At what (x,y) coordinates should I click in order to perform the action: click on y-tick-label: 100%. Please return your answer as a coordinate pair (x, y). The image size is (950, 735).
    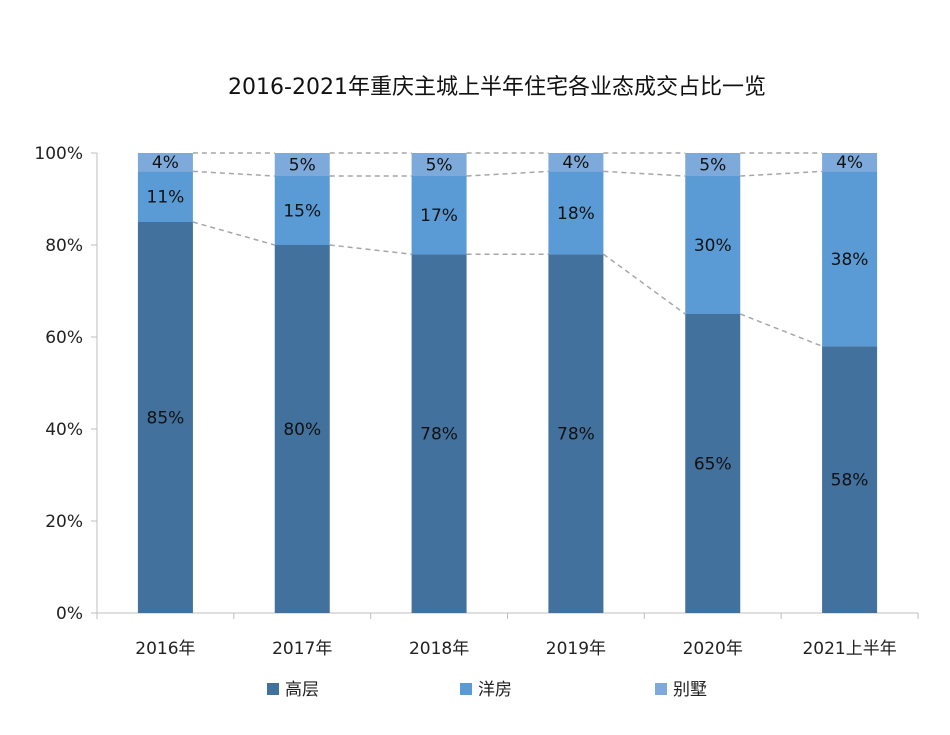
    Looking at the image, I should click on (58, 154).